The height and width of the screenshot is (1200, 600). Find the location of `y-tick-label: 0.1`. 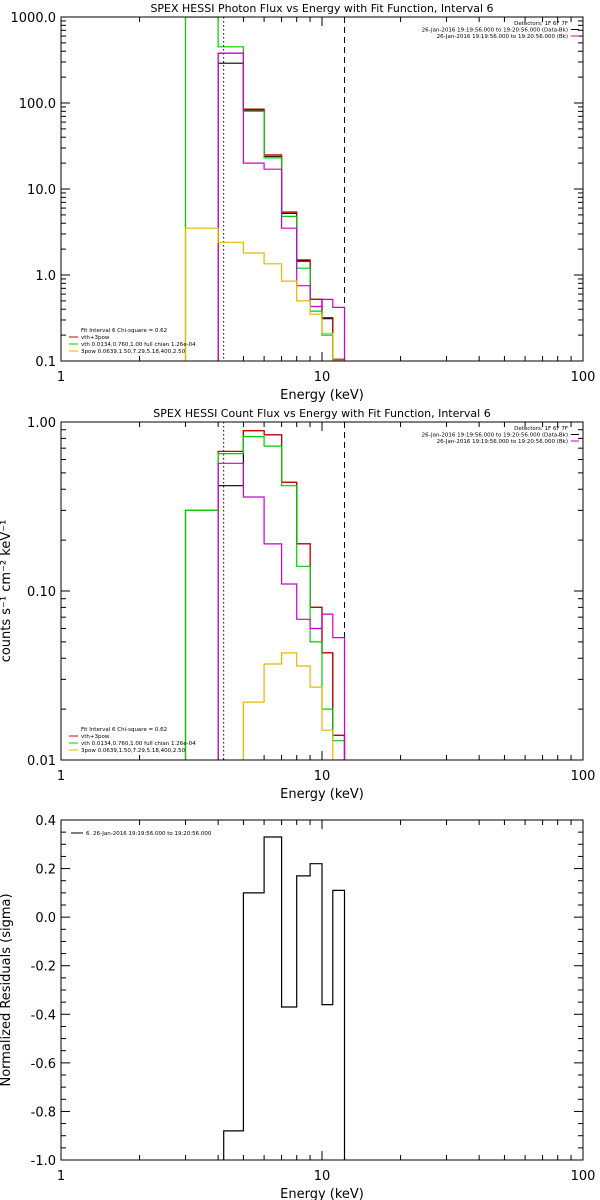

y-tick-label: 0.1 is located at coordinates (45, 362).